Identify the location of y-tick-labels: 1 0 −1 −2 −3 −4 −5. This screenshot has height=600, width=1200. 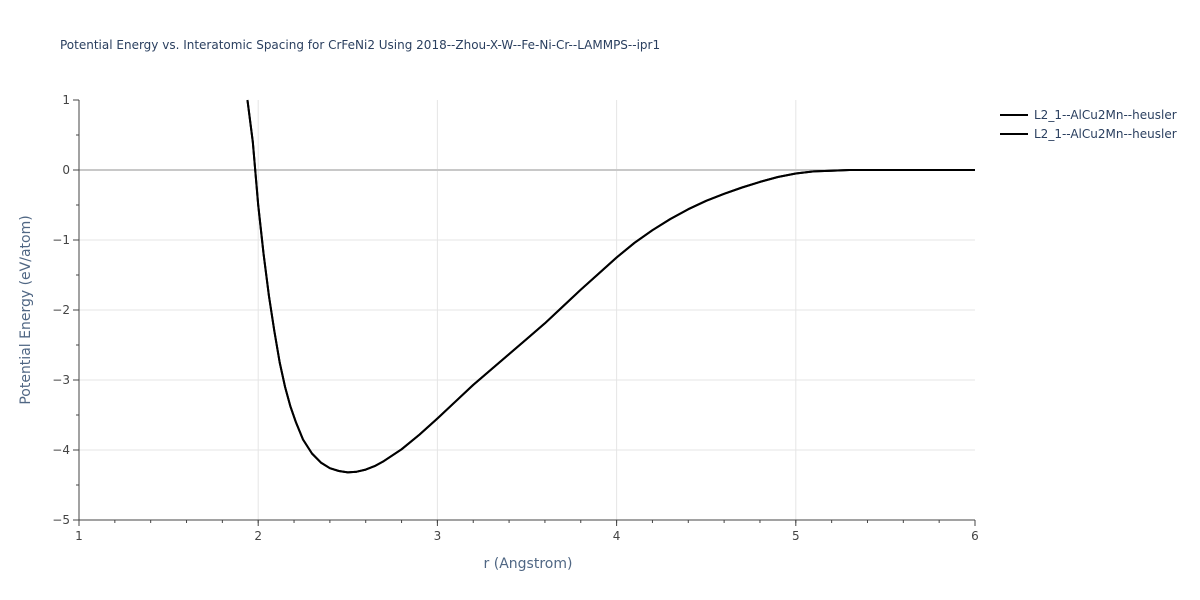
(61, 310).